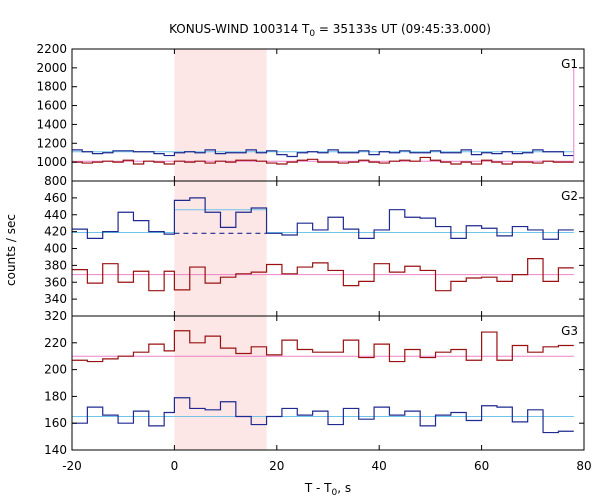  Describe the element at coordinates (55, 198) in the screenshot. I see `y-tick-label-g2: 460` at that location.